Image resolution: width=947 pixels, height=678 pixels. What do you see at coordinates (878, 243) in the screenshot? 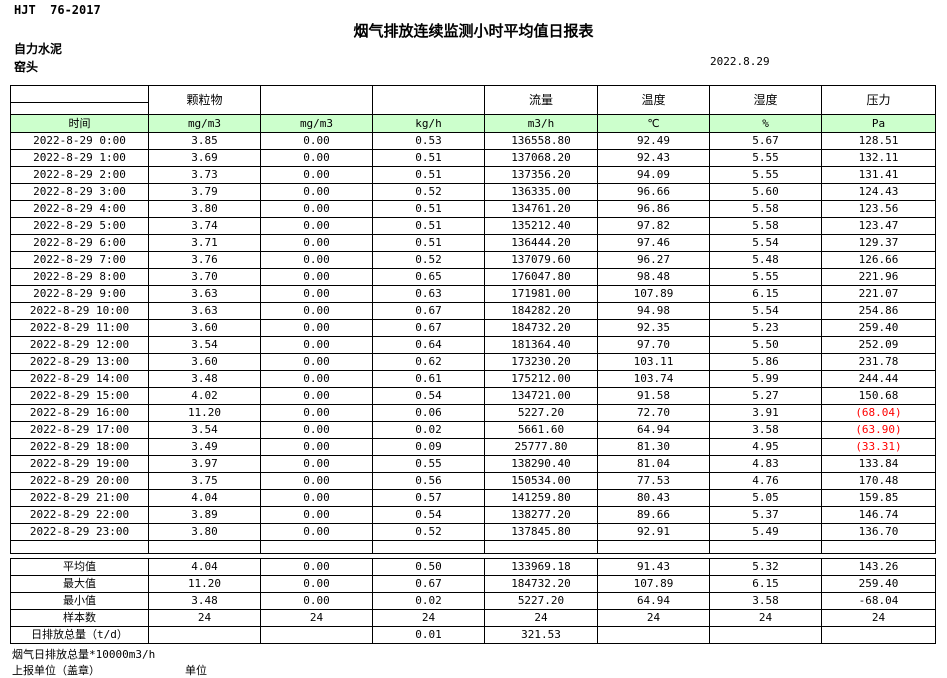
I see `table-cell: 129.37` at bounding box center [878, 243].